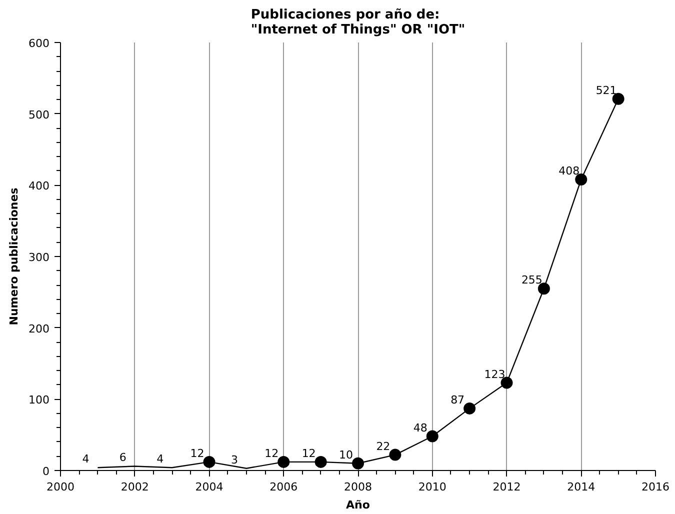 The height and width of the screenshot is (514, 675). Describe the element at coordinates (581, 487) in the screenshot. I see `x-tick-label: 2014` at that location.